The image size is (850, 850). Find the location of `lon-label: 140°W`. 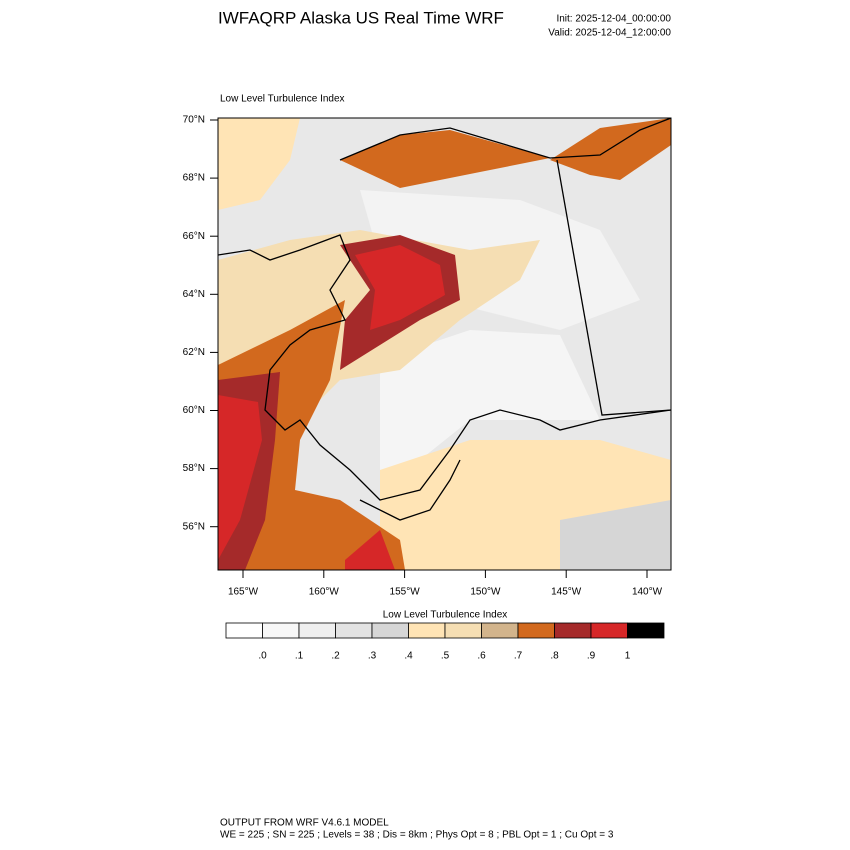

lon-label: 140°W is located at coordinates (647, 592).